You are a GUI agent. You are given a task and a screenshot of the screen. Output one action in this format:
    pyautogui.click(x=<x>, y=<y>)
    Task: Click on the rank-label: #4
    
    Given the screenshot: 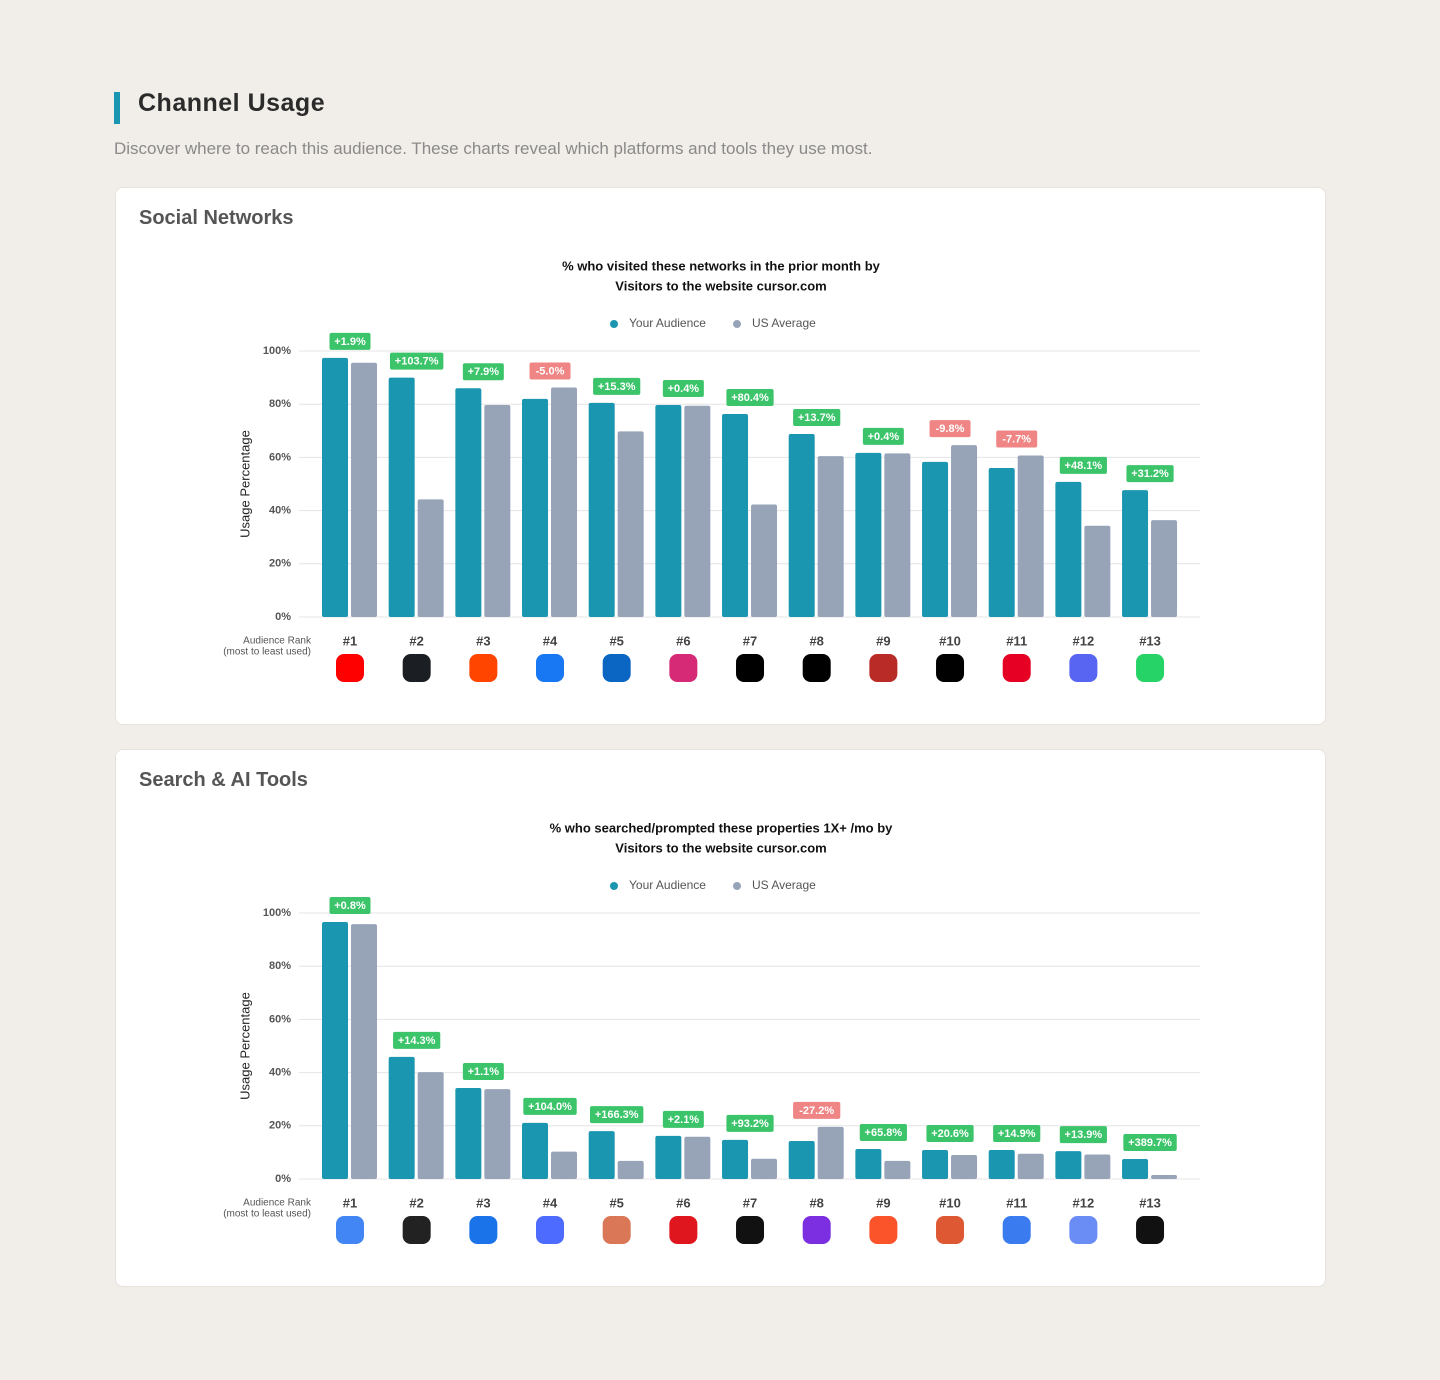 What is the action you would take?
    pyautogui.click(x=550, y=1202)
    